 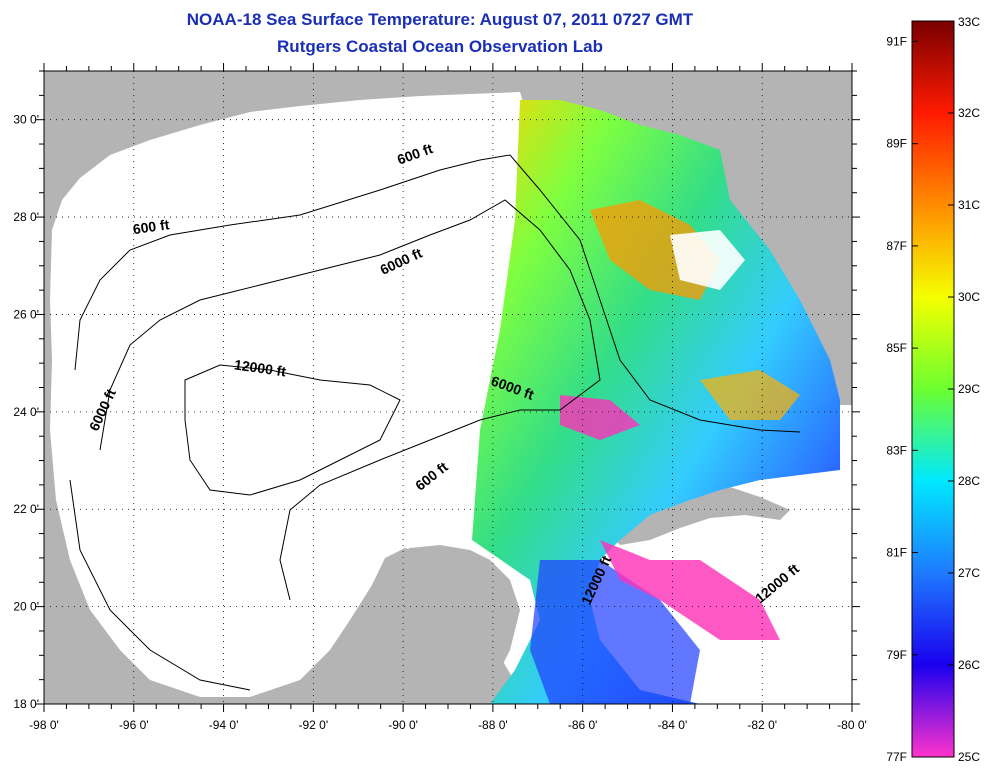 What do you see at coordinates (969, 297) in the screenshot?
I see `celsius-label: 30C` at bounding box center [969, 297].